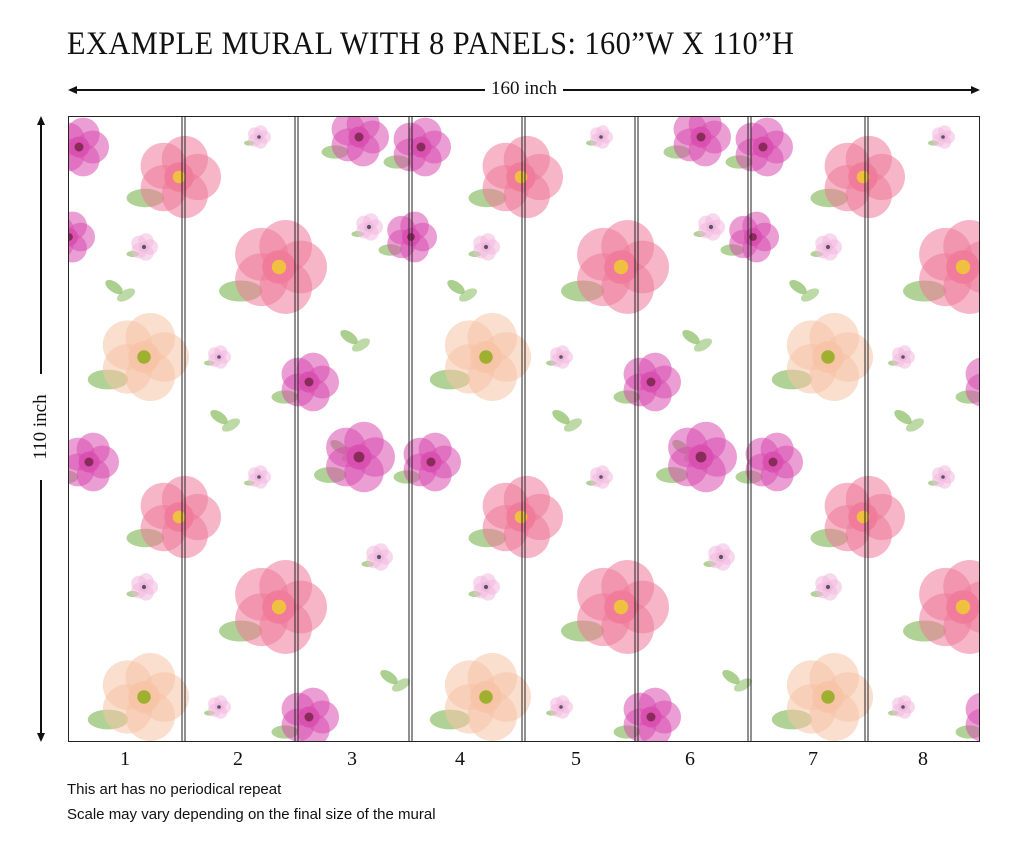 The width and height of the screenshot is (1024, 853). I want to click on panel-number: 2, so click(238, 759).